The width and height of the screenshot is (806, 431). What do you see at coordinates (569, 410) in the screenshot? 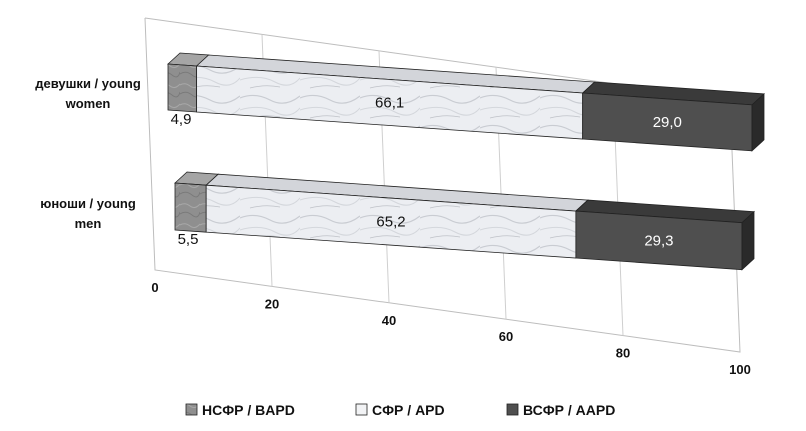
I see `legend-label: ВСФР / AAPD` at bounding box center [569, 410].